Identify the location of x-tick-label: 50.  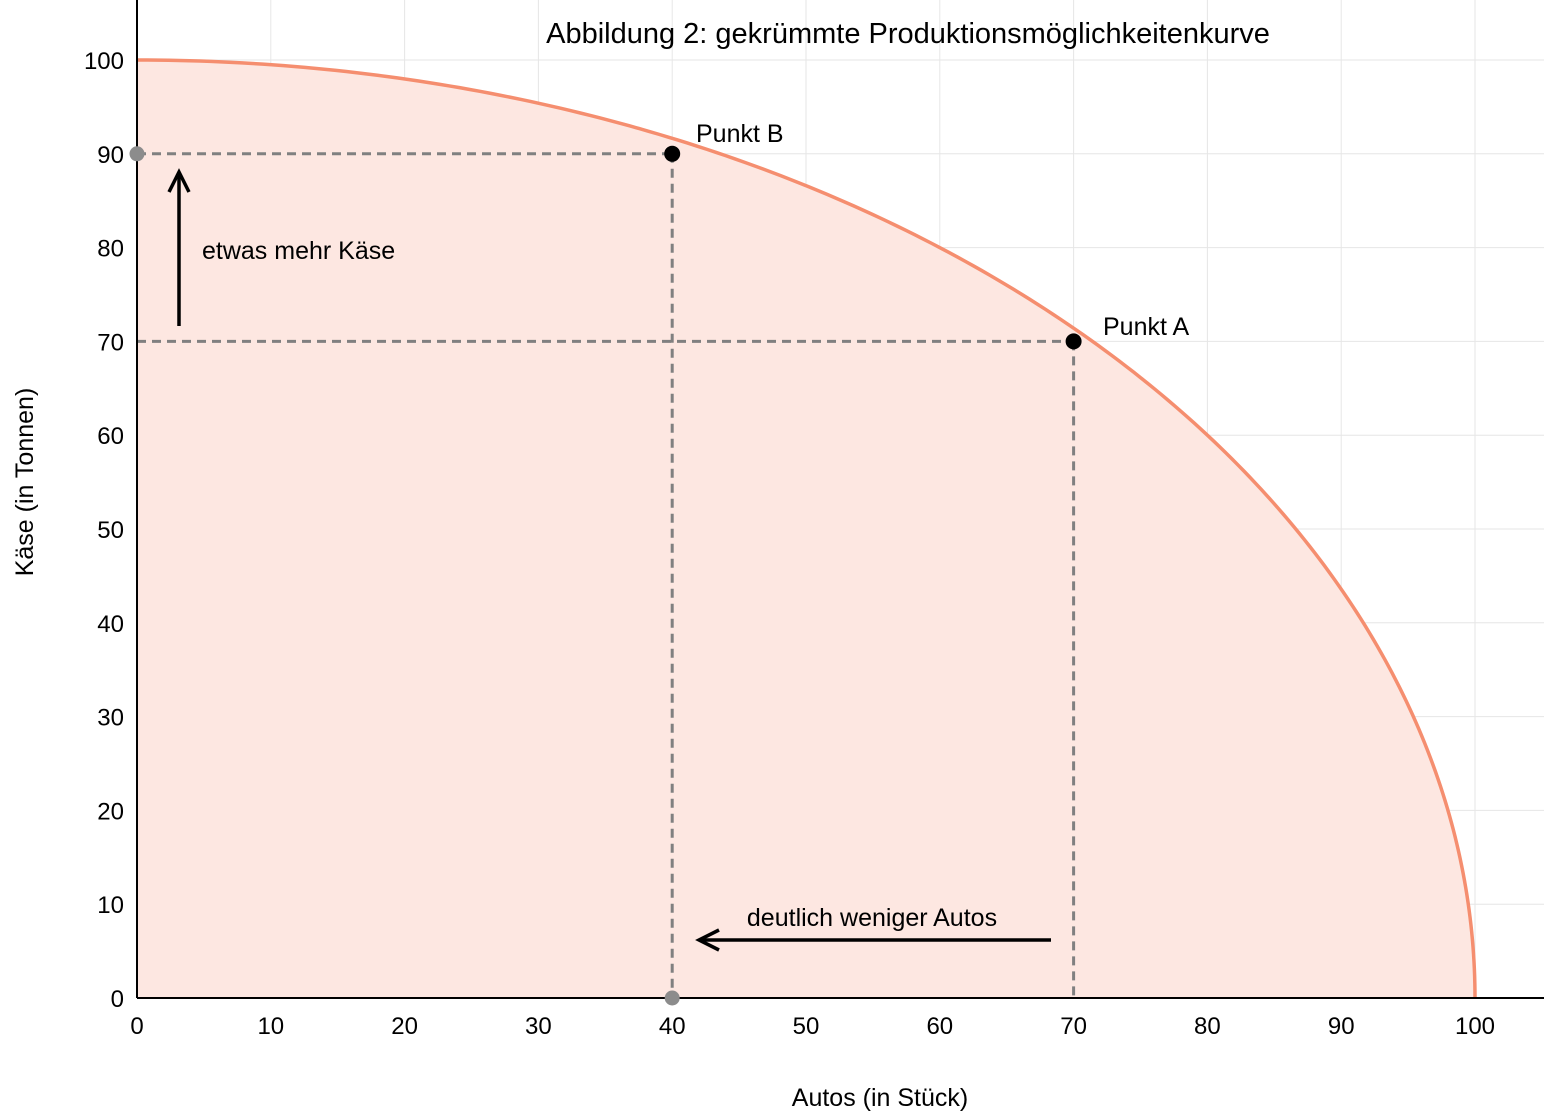
(806, 1026).